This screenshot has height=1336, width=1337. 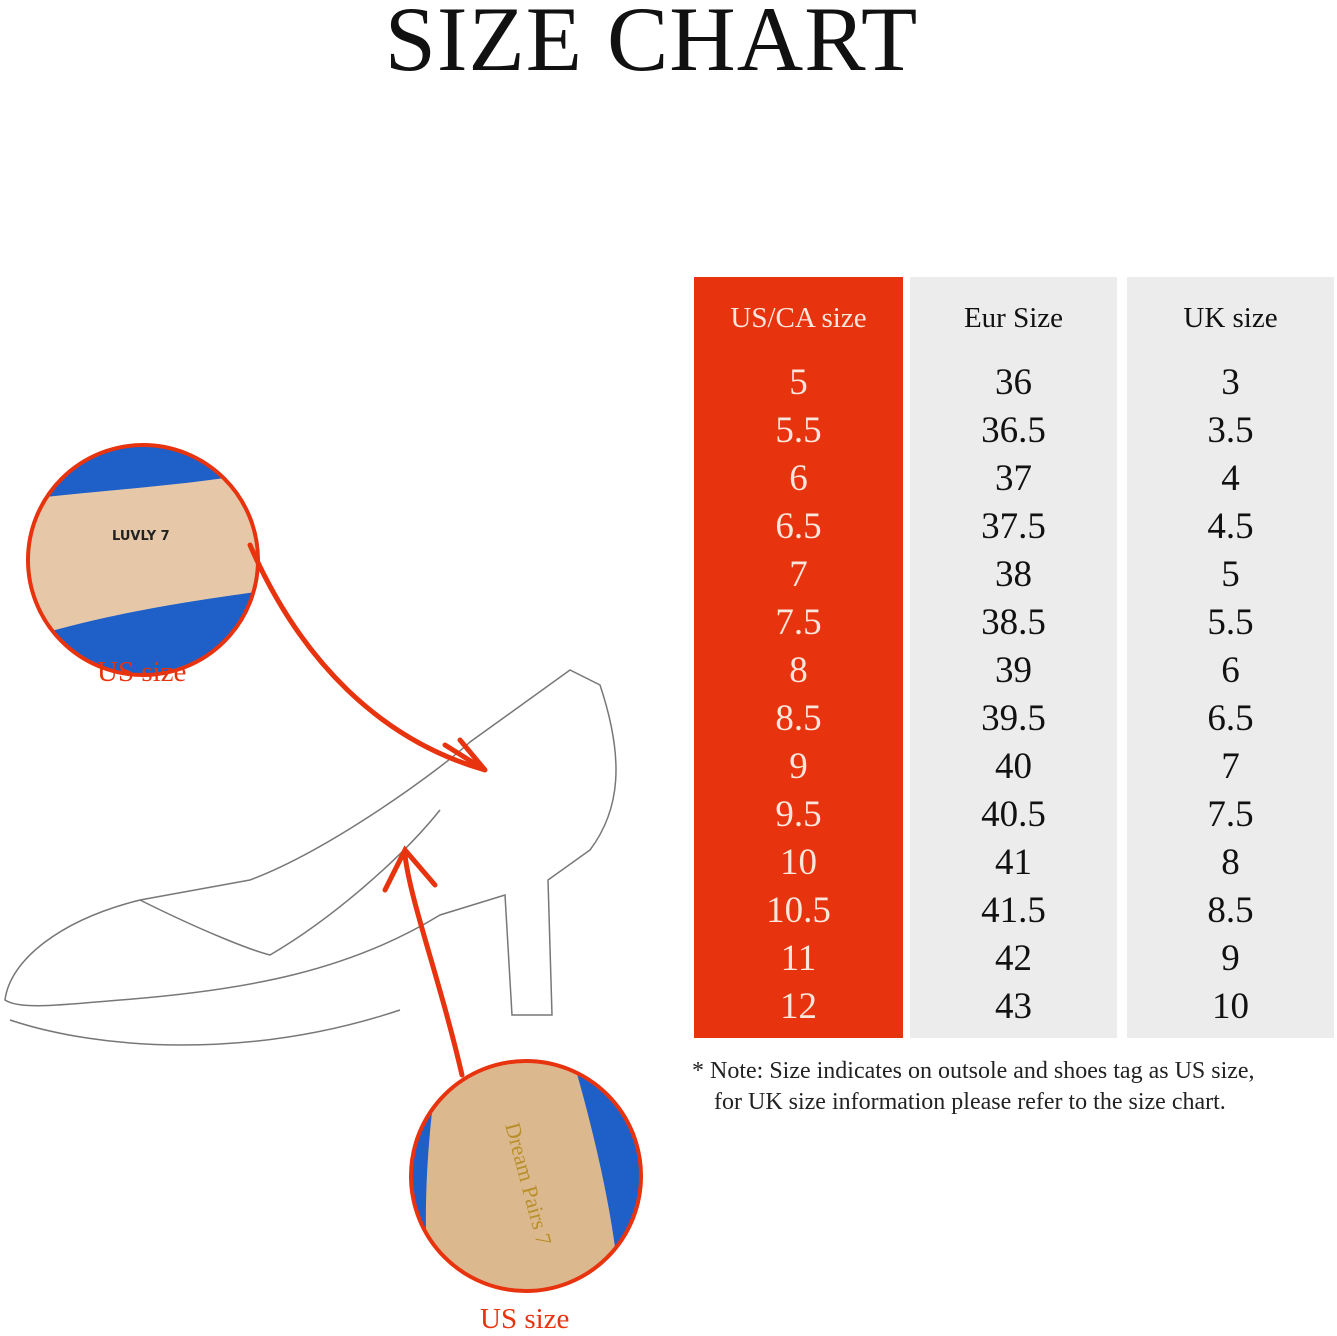 I want to click on uk-size-cell: 6, so click(x=1230, y=670).